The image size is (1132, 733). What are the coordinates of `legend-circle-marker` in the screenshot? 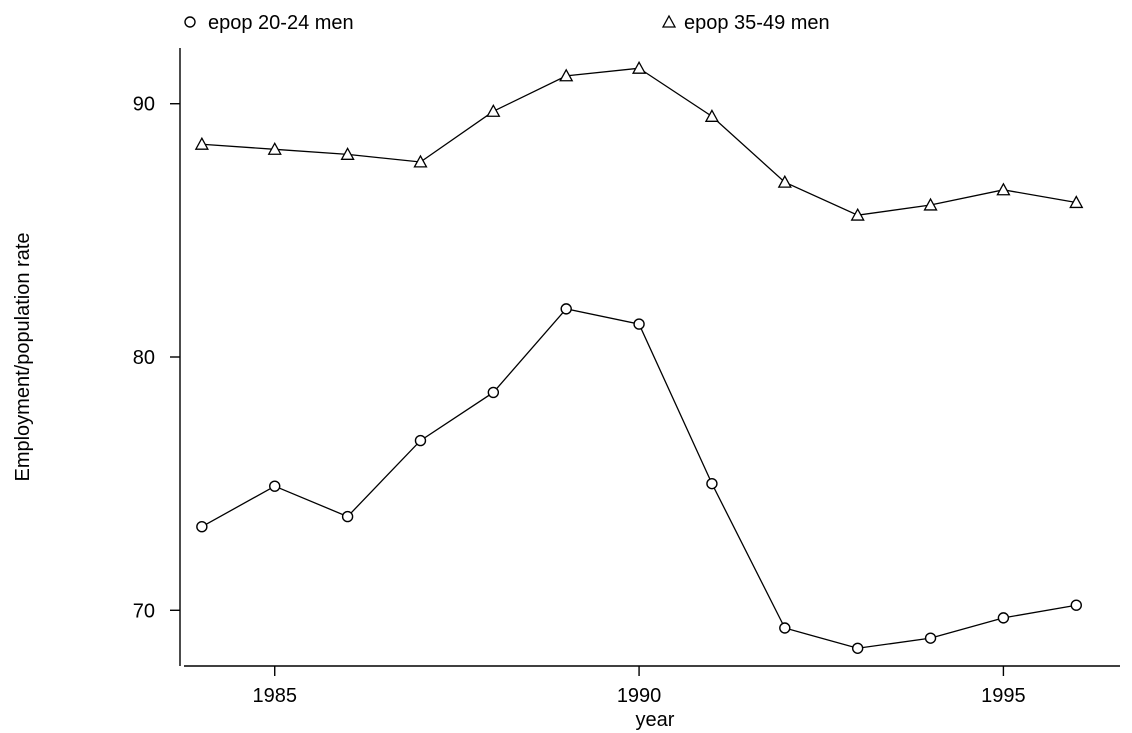 It's located at (190, 22).